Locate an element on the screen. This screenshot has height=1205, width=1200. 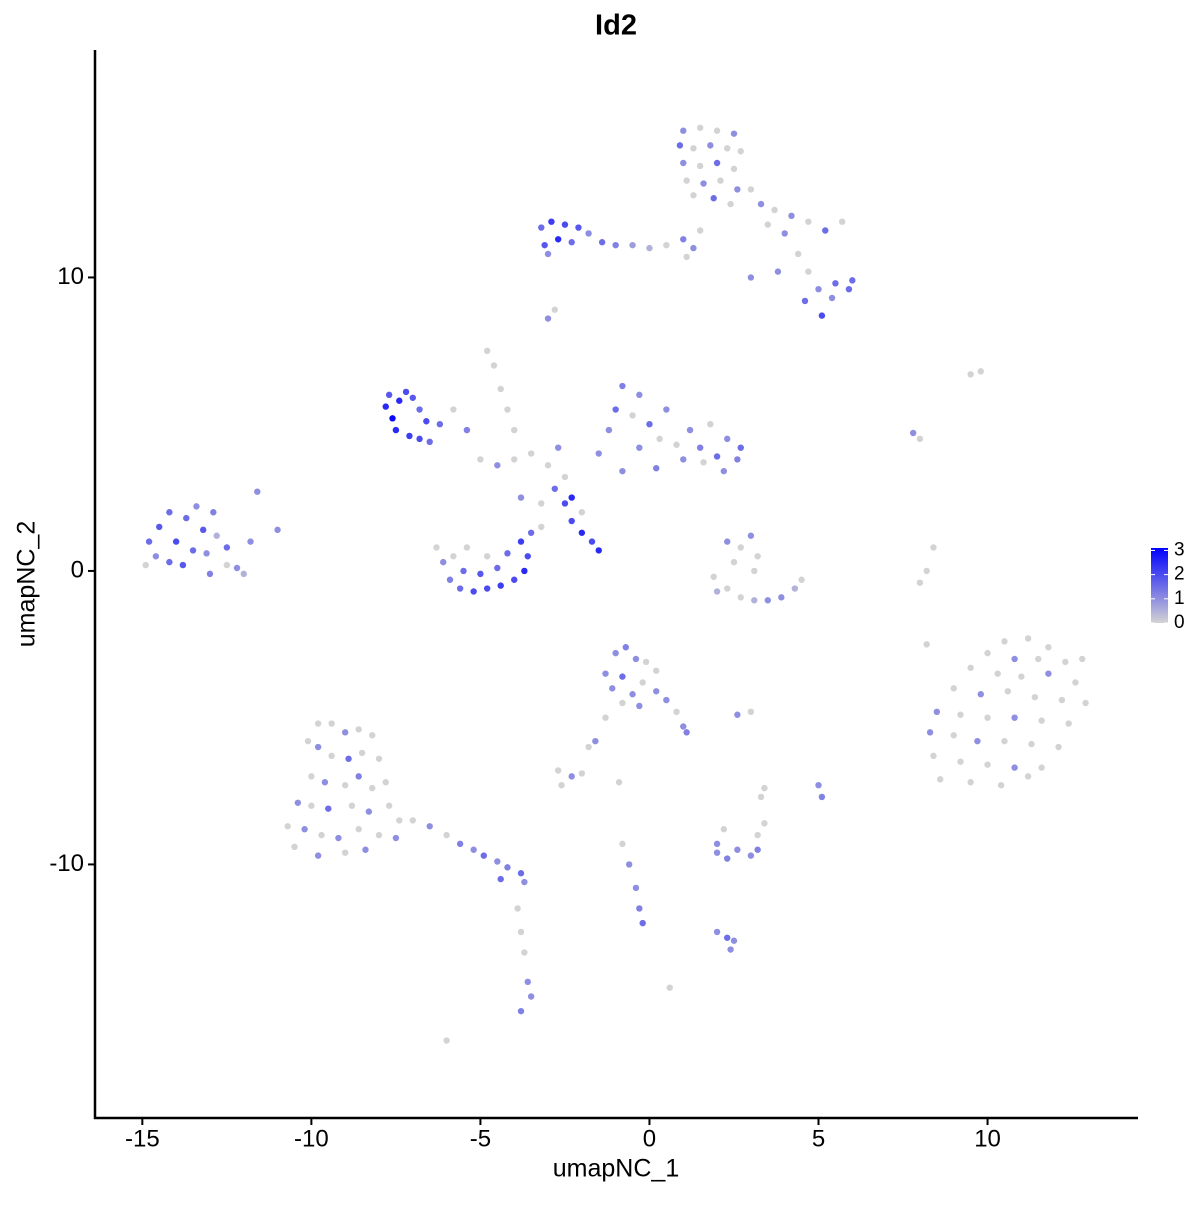
colorbar-tick-label: 0 is located at coordinates (1179, 622).